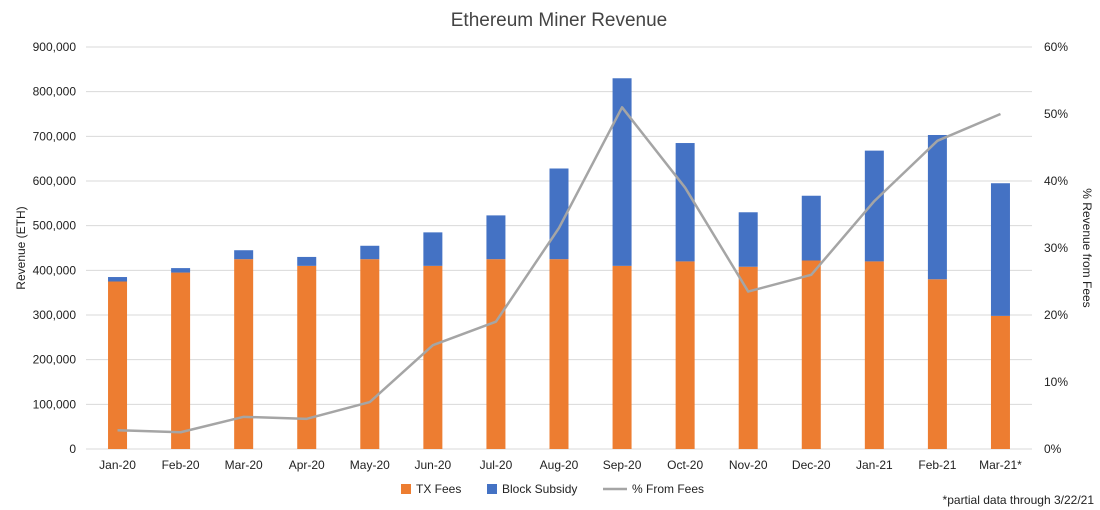 The width and height of the screenshot is (1100, 510). What do you see at coordinates (492, 489) in the screenshot?
I see `legend-swatch-block-subsidy` at bounding box center [492, 489].